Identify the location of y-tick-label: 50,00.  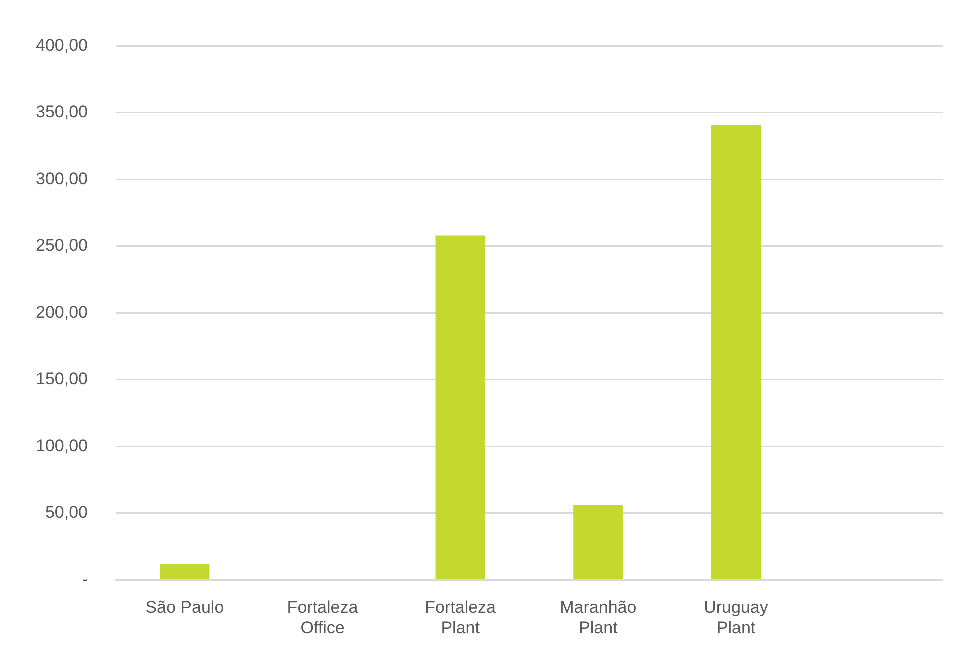
(66, 512).